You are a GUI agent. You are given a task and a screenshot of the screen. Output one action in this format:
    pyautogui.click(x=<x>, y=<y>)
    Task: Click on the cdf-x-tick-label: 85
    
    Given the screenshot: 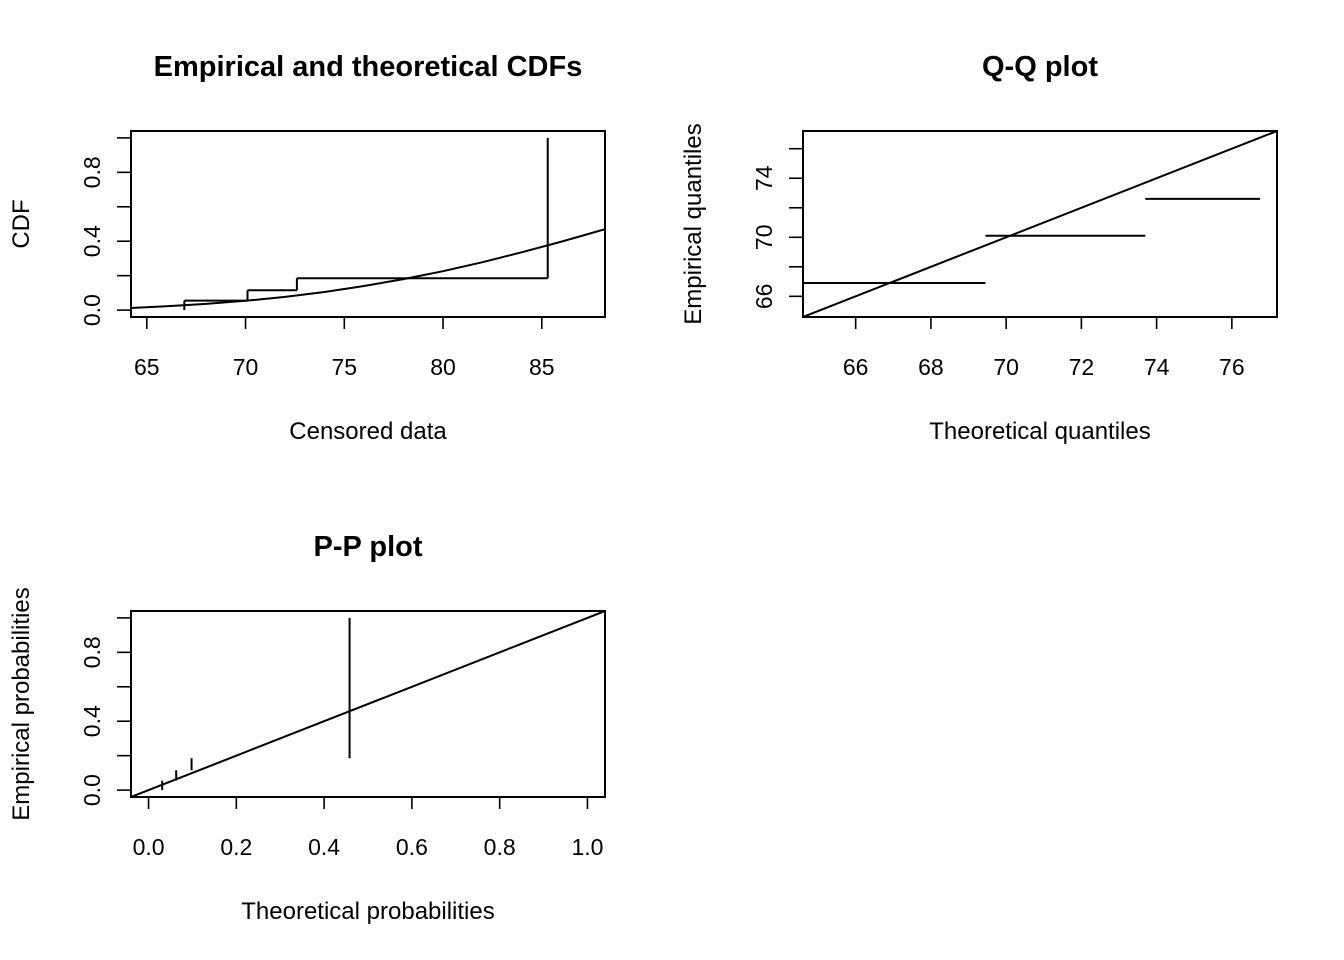 What is the action you would take?
    pyautogui.click(x=542, y=367)
    